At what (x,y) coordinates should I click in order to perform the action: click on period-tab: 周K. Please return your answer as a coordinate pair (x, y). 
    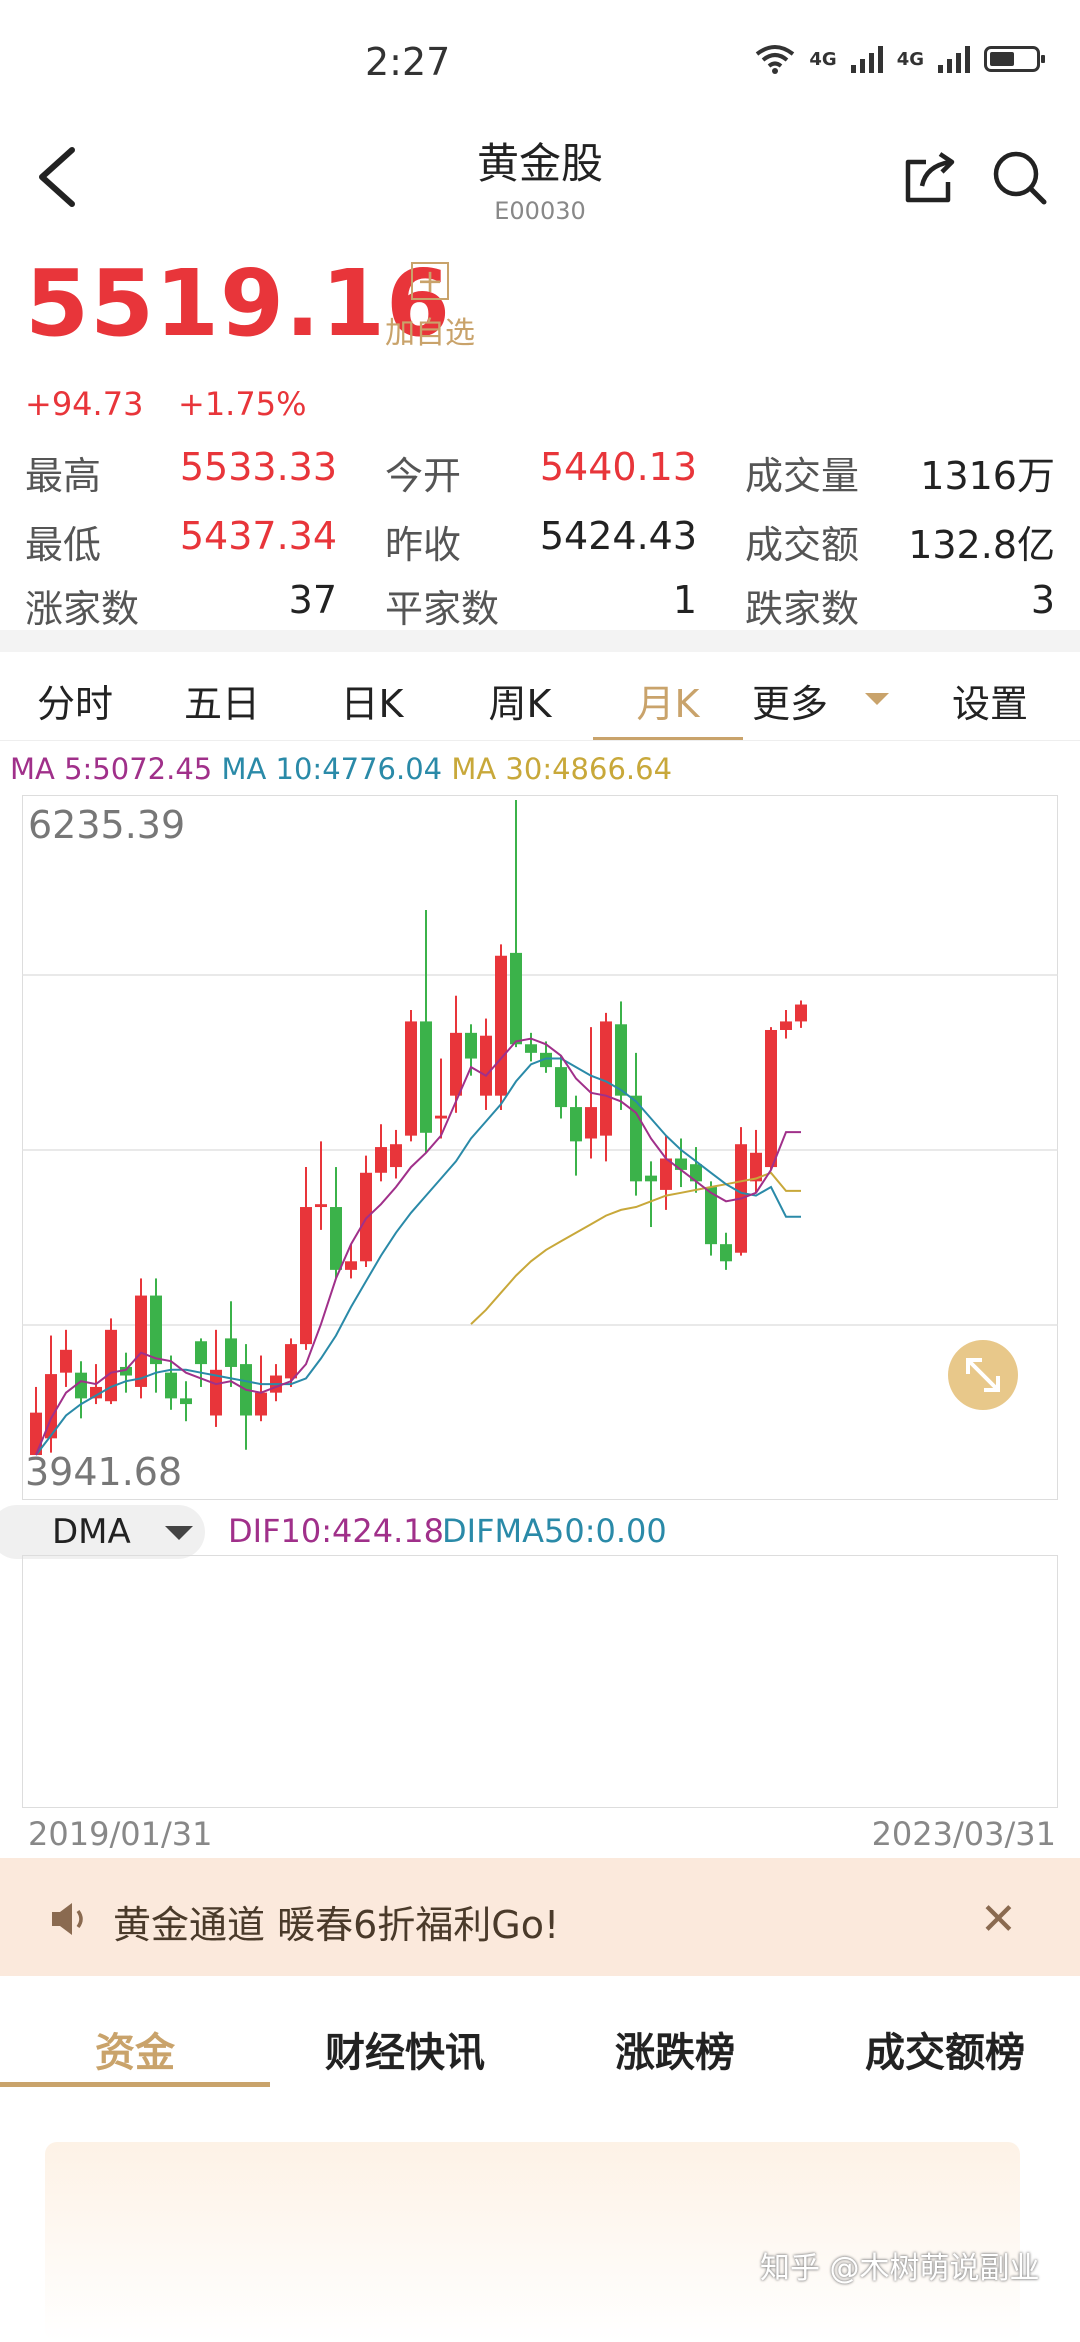
    Looking at the image, I should click on (520, 704).